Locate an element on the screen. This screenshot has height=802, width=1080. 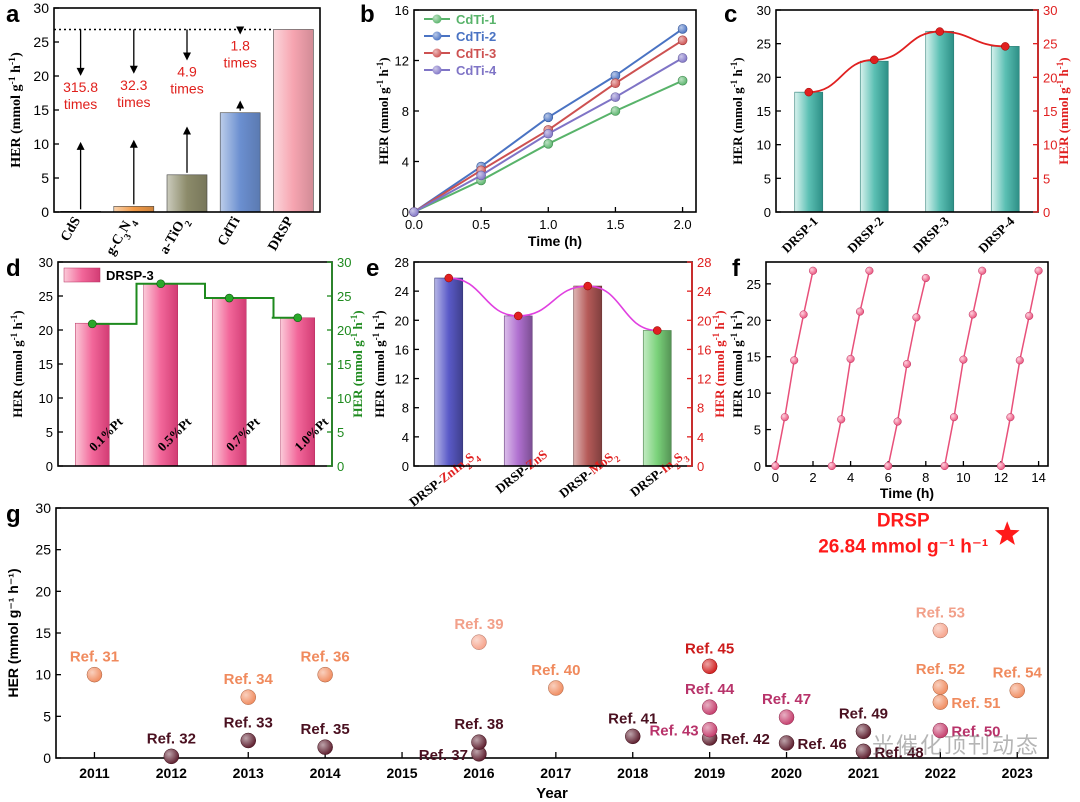
watermark: 光催化顶刊动态 is located at coordinates (955, 746).